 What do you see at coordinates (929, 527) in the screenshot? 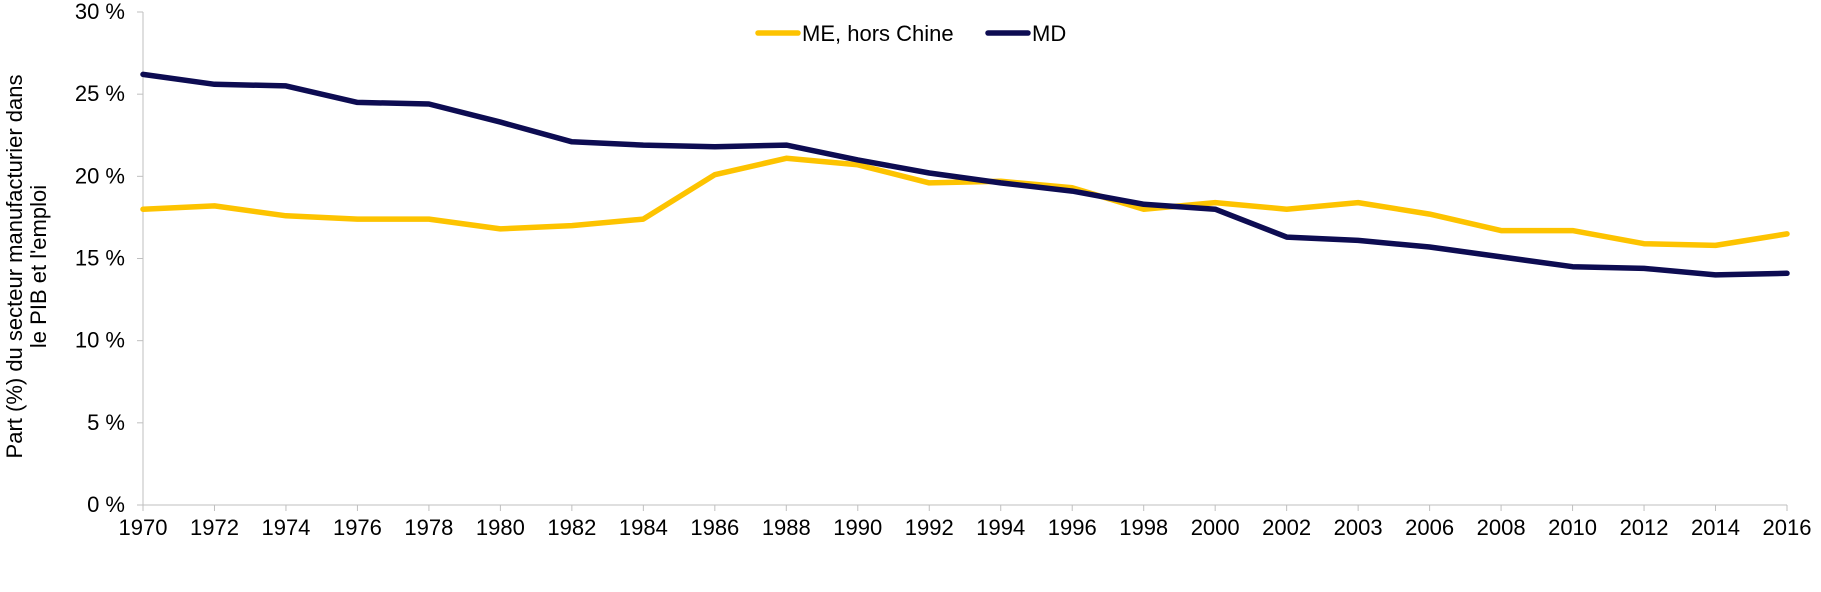
I see `x-tick-label: 1992` at bounding box center [929, 527].